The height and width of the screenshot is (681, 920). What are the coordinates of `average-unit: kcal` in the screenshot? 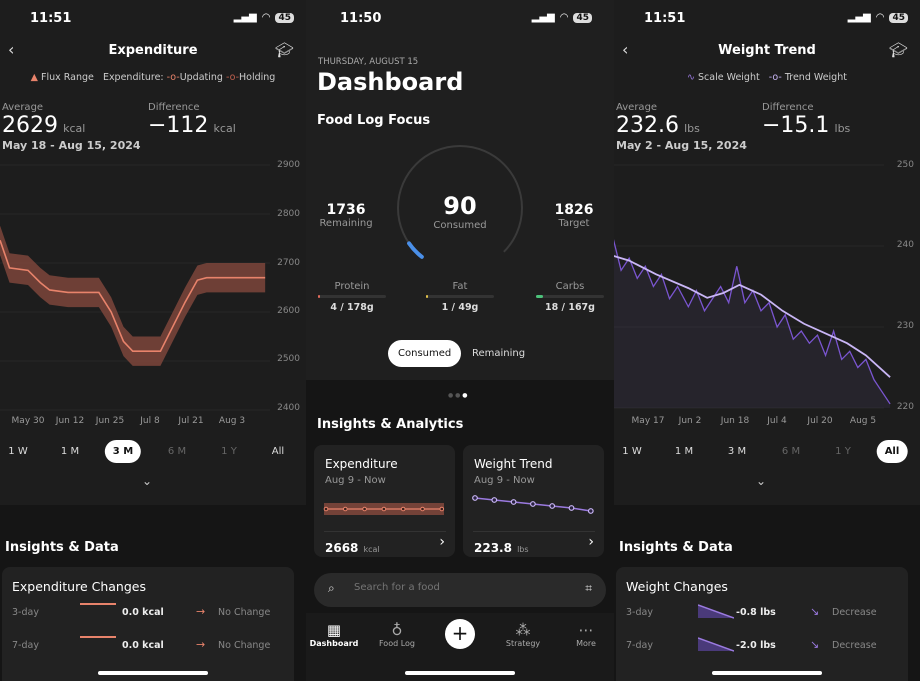 It's located at (74, 128).